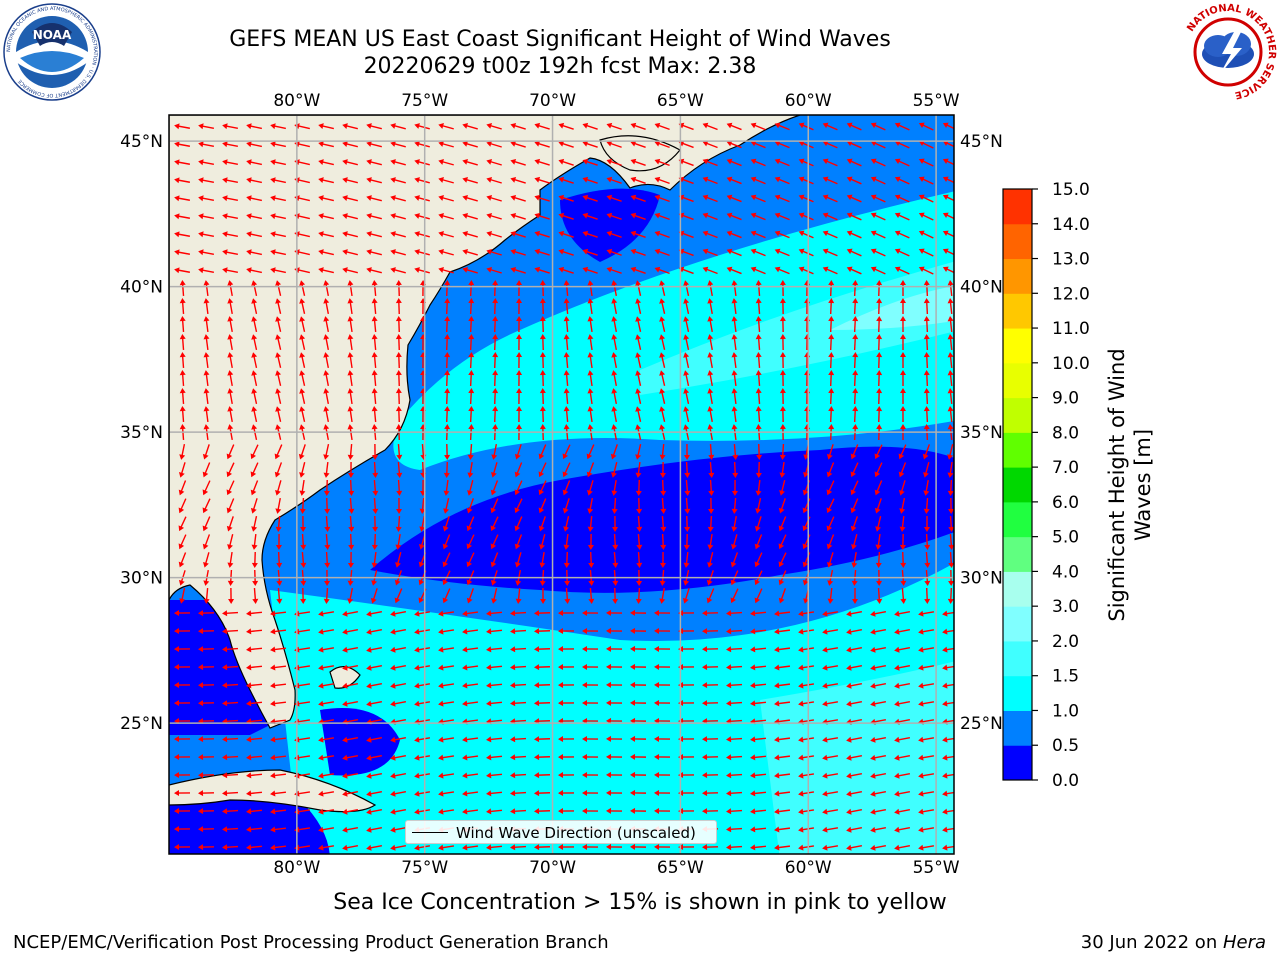  Describe the element at coordinates (797, 328) in the screenshot. I see `wave-band-1.5-2` at that location.